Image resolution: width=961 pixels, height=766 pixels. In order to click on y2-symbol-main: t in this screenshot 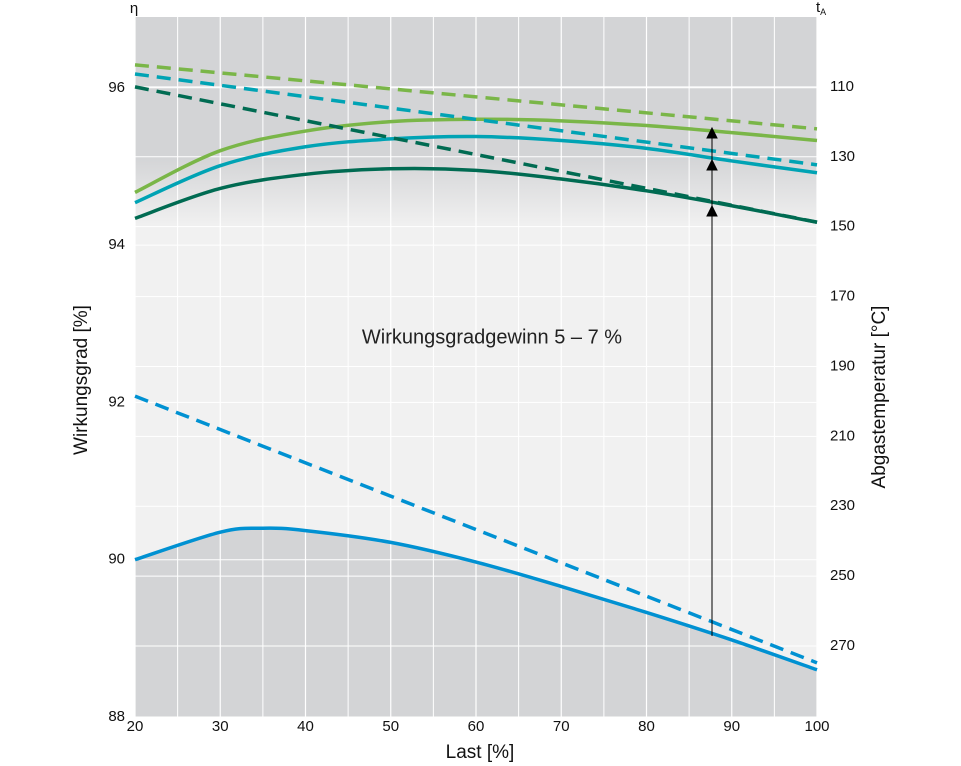, I will do `click(818, 8)`.